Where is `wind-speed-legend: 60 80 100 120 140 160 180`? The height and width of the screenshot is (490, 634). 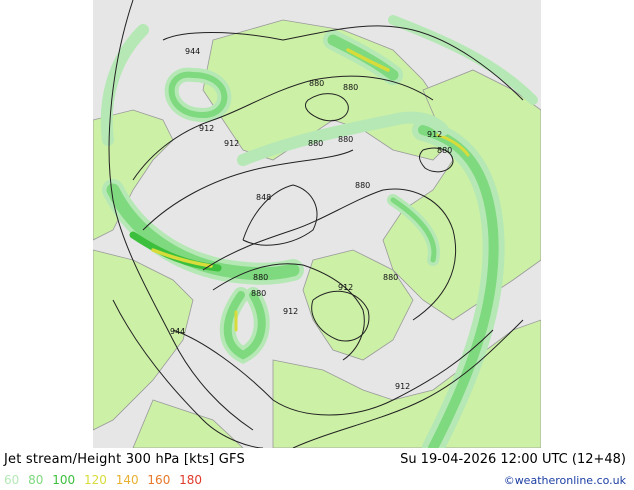
wind-speed-legend: 60 80 100 120 140 160 180 is located at coordinates (105, 480).